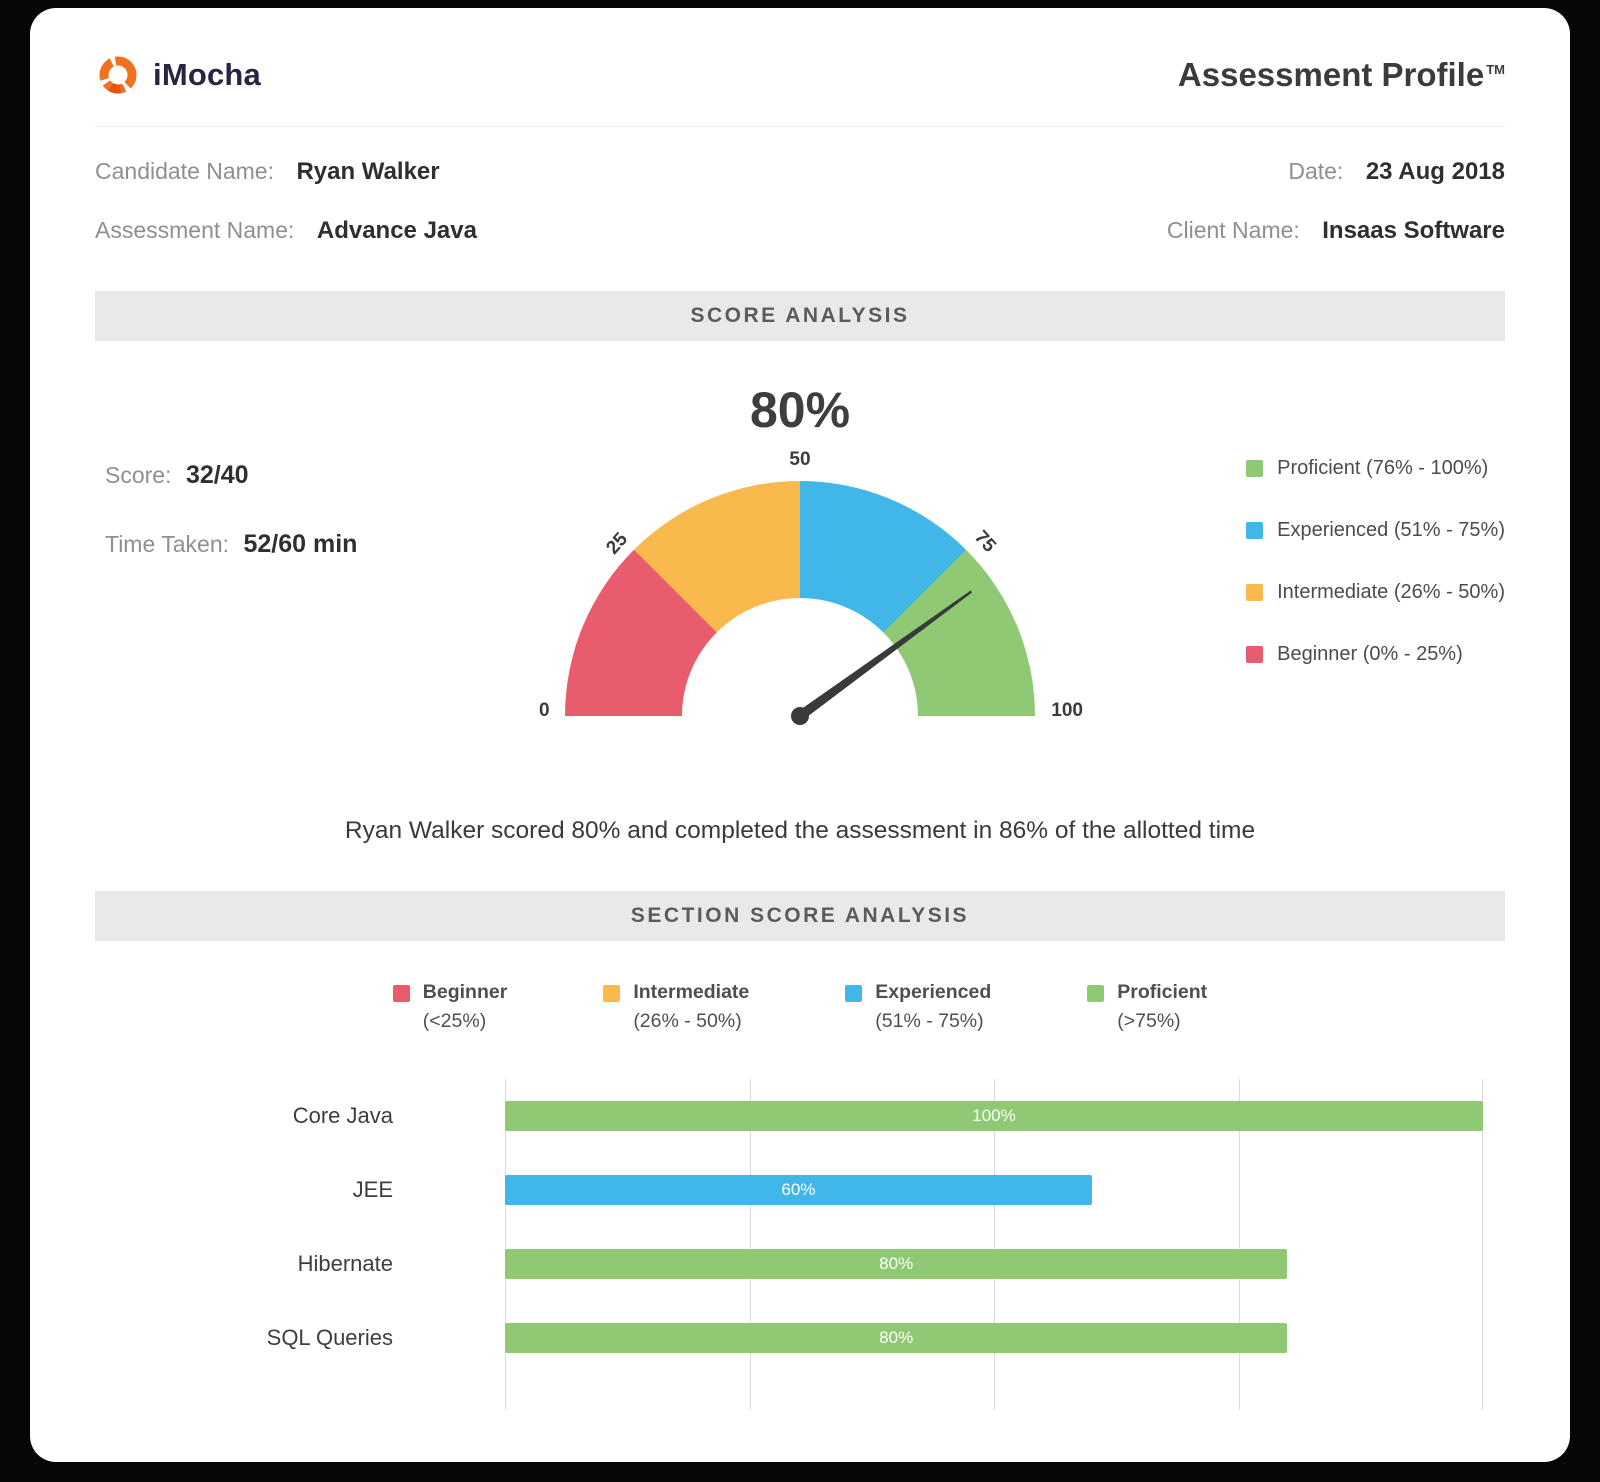 The width and height of the screenshot is (1600, 1482). What do you see at coordinates (800, 75) in the screenshot?
I see `header: iMocha Assessment Profile TM` at bounding box center [800, 75].